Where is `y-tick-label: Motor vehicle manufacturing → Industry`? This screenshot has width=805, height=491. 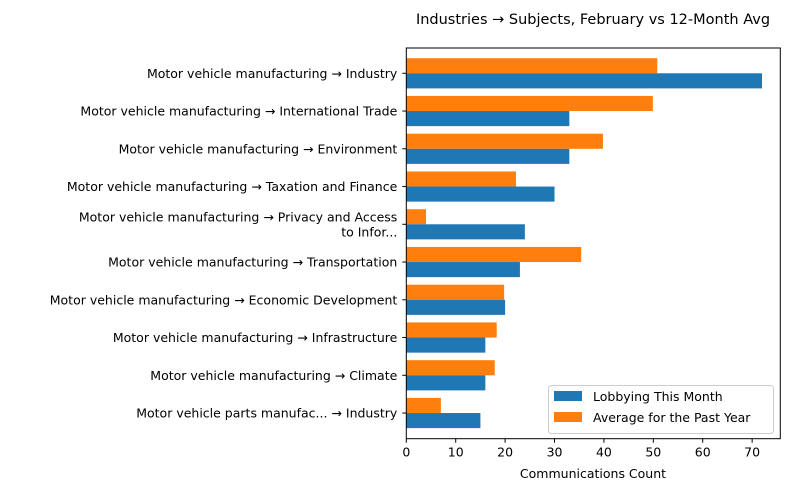 y-tick-label: Motor vehicle manufacturing → Industry is located at coordinates (272, 73).